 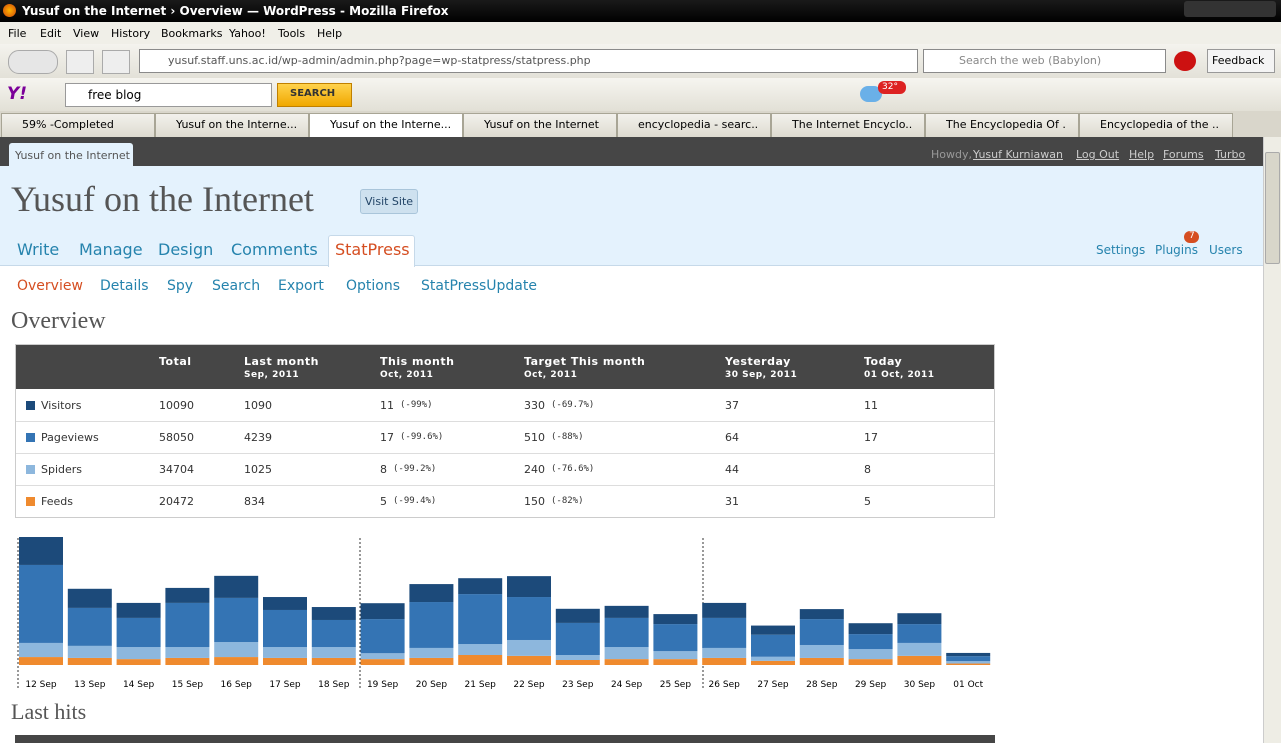 What do you see at coordinates (41, 685) in the screenshot?
I see `x-tick-label: 12 Sep` at bounding box center [41, 685].